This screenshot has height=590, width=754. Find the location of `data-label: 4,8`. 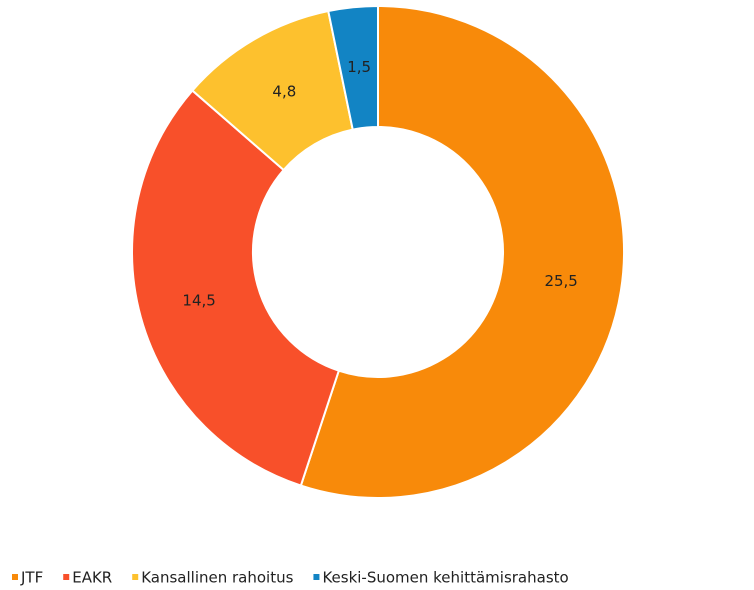

data-label: 4,8 is located at coordinates (284, 91).